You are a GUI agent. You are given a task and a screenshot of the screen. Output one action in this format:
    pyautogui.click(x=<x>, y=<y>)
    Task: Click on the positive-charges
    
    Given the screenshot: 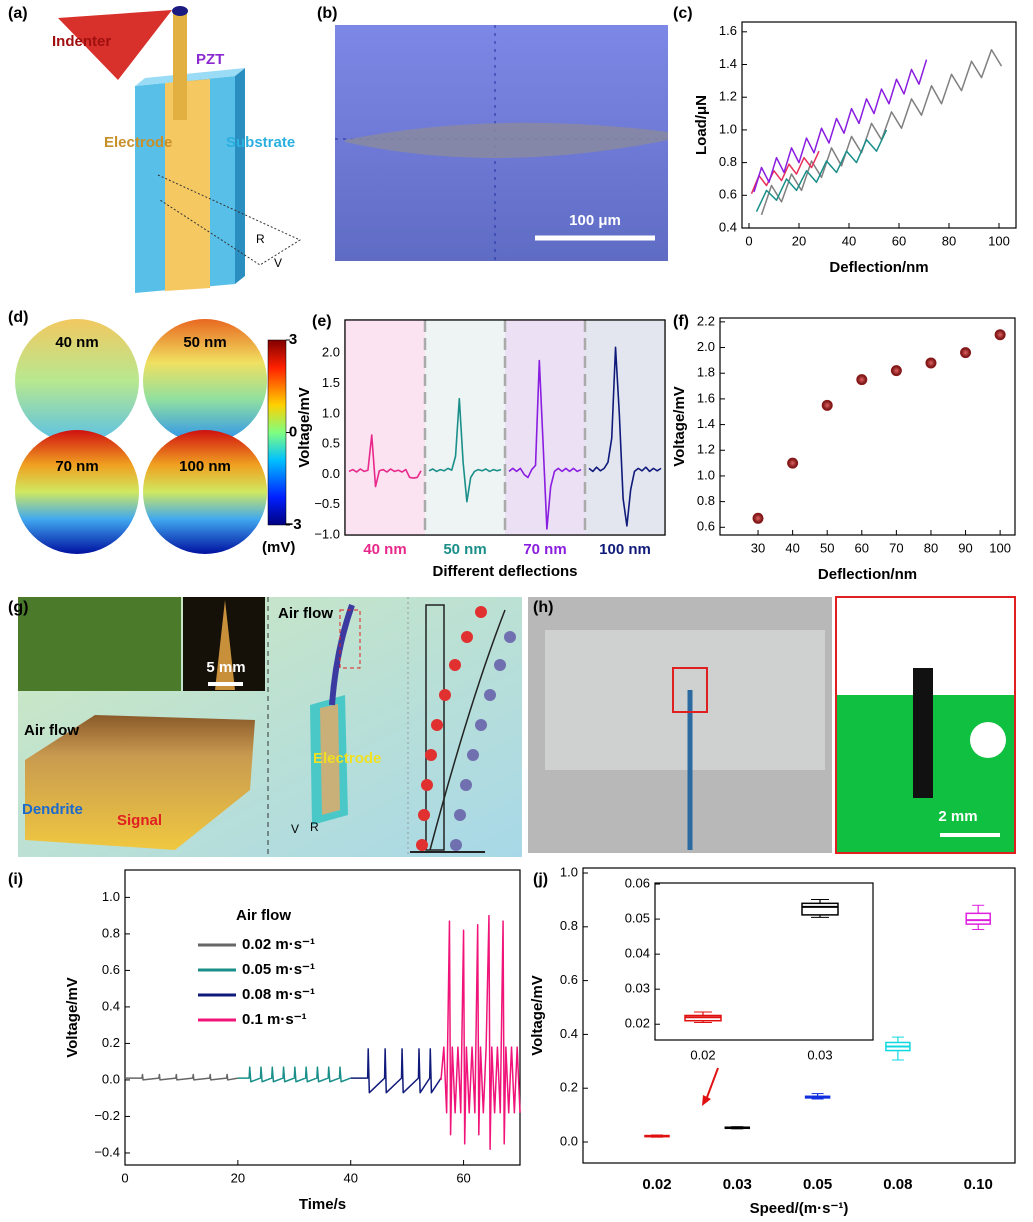 What is the action you would take?
    pyautogui.click(x=451, y=728)
    